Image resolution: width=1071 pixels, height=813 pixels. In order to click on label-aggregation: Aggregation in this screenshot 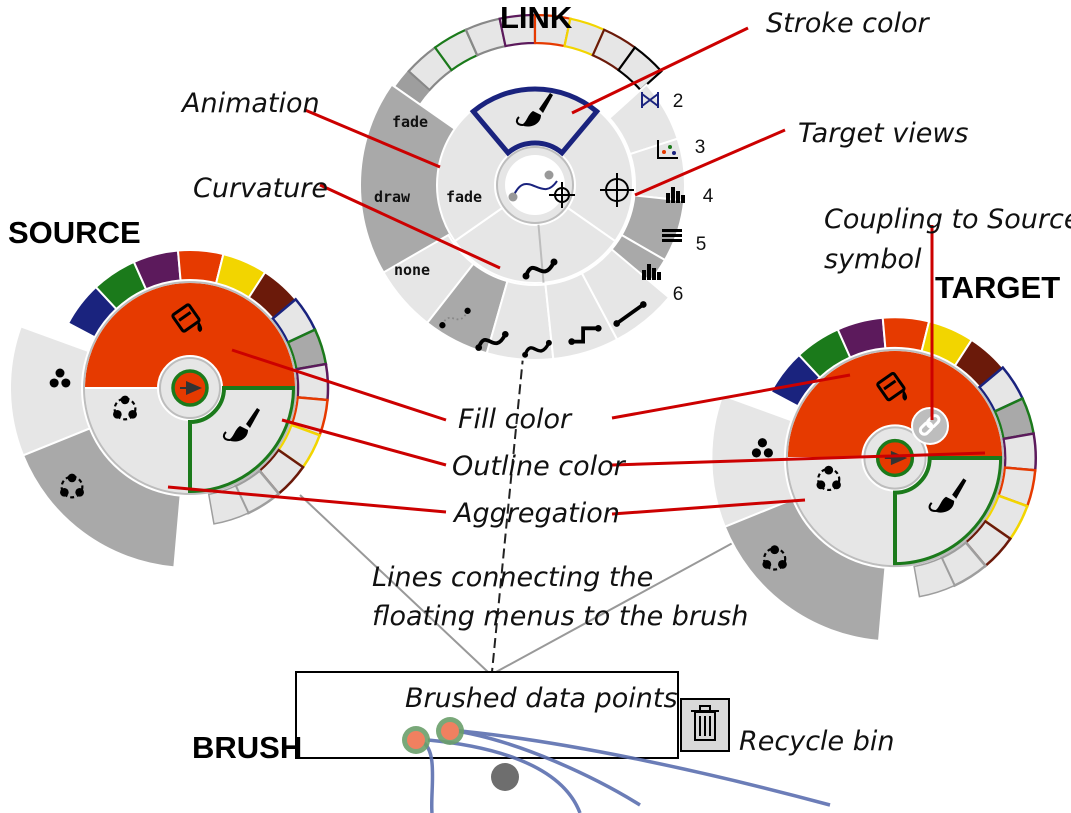, I will do `click(536, 513)`.